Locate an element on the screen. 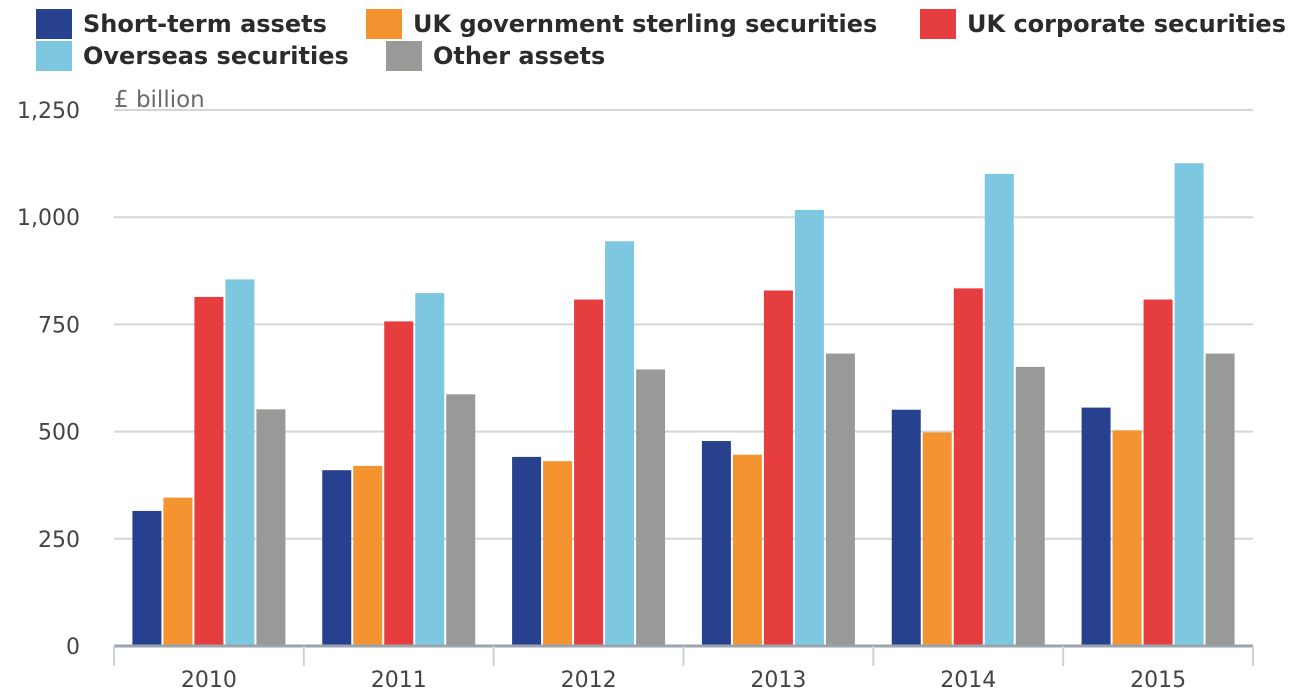 This screenshot has width=1302, height=693. bar-uk-corporate-securities-2013 is located at coordinates (778, 468).